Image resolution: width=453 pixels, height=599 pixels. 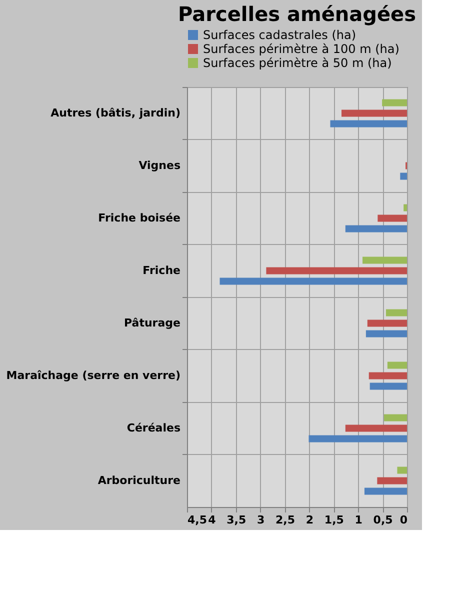 I want to click on y-tick-label: Arboriculture, so click(x=139, y=480).